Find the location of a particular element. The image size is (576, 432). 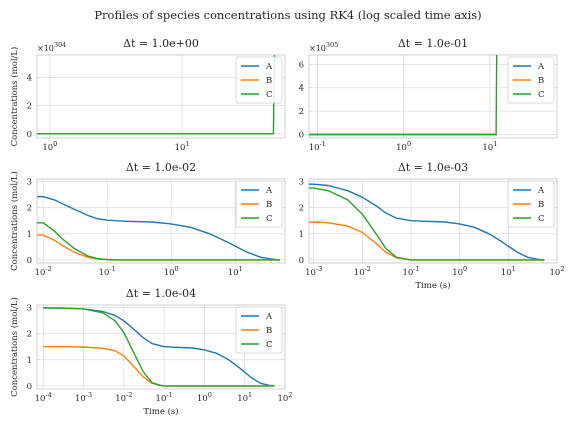

subplot-title: Δt = 1.0e-02 is located at coordinates (161, 167).